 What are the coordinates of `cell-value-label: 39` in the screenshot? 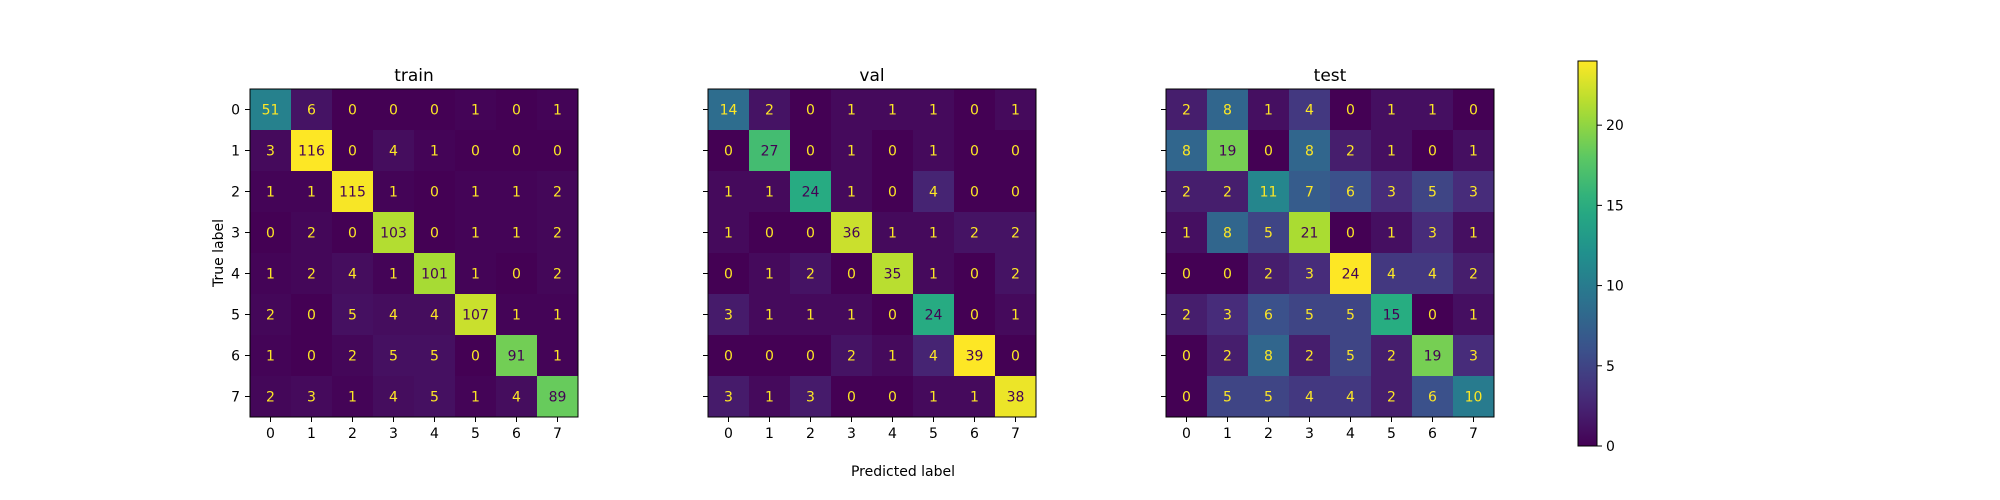 It's located at (975, 357).